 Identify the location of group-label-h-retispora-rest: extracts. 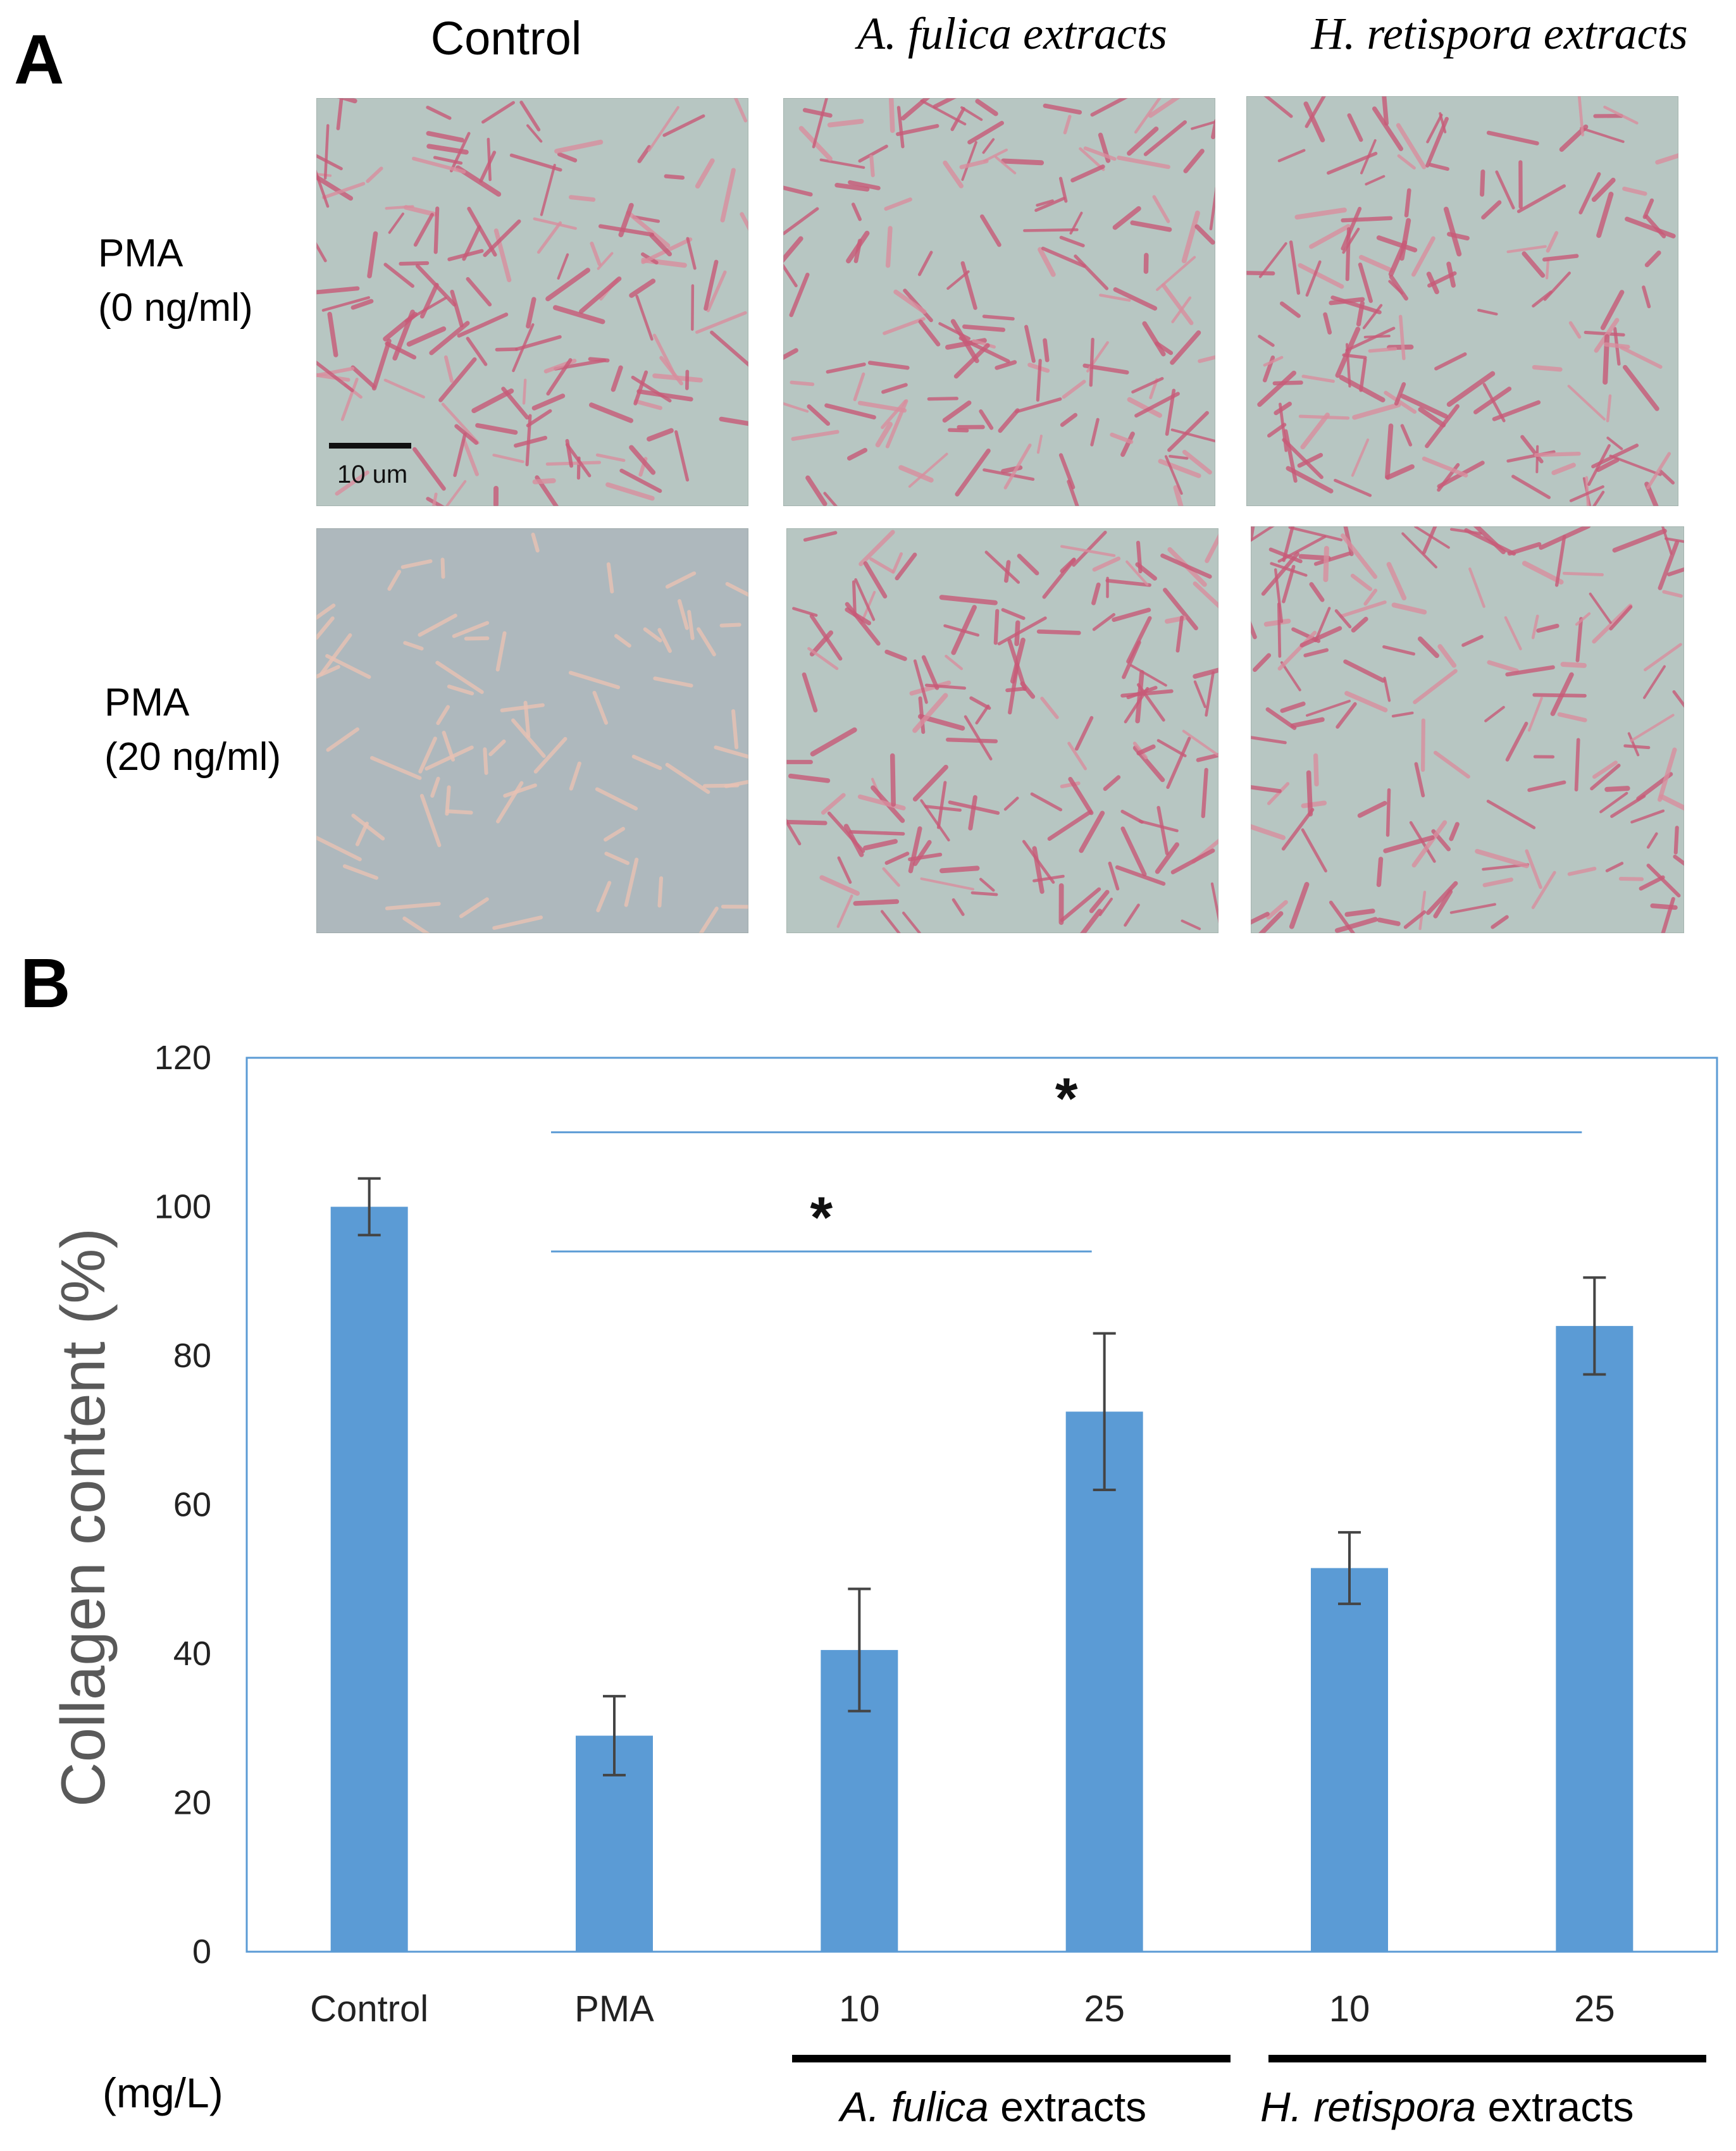
(1555, 2106).